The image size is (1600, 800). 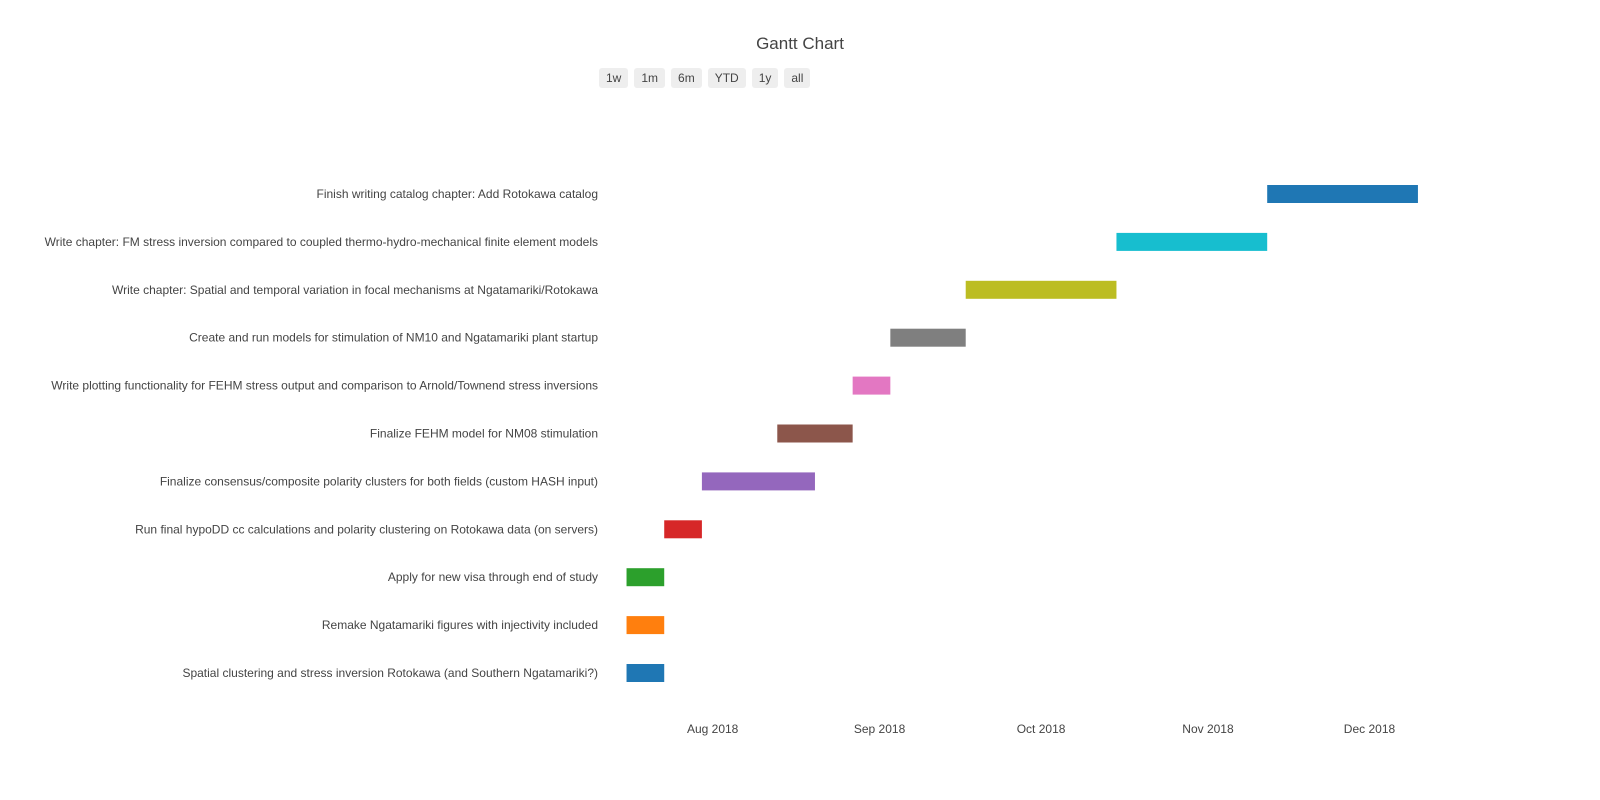 What do you see at coordinates (686, 78) in the screenshot?
I see `range-button-6m: 6m` at bounding box center [686, 78].